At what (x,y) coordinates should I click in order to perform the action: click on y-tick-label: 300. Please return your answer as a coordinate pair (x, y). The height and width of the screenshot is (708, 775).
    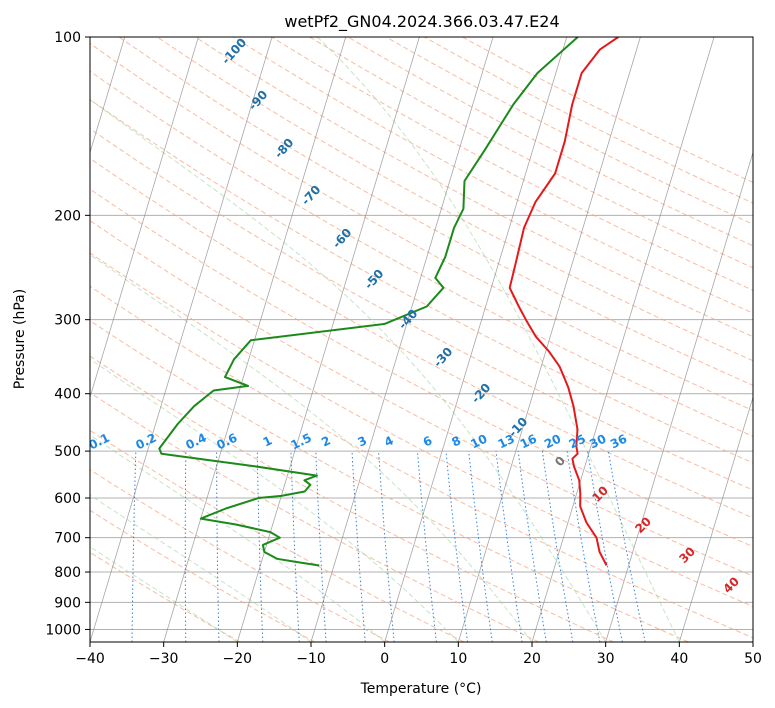
    Looking at the image, I should click on (67, 321).